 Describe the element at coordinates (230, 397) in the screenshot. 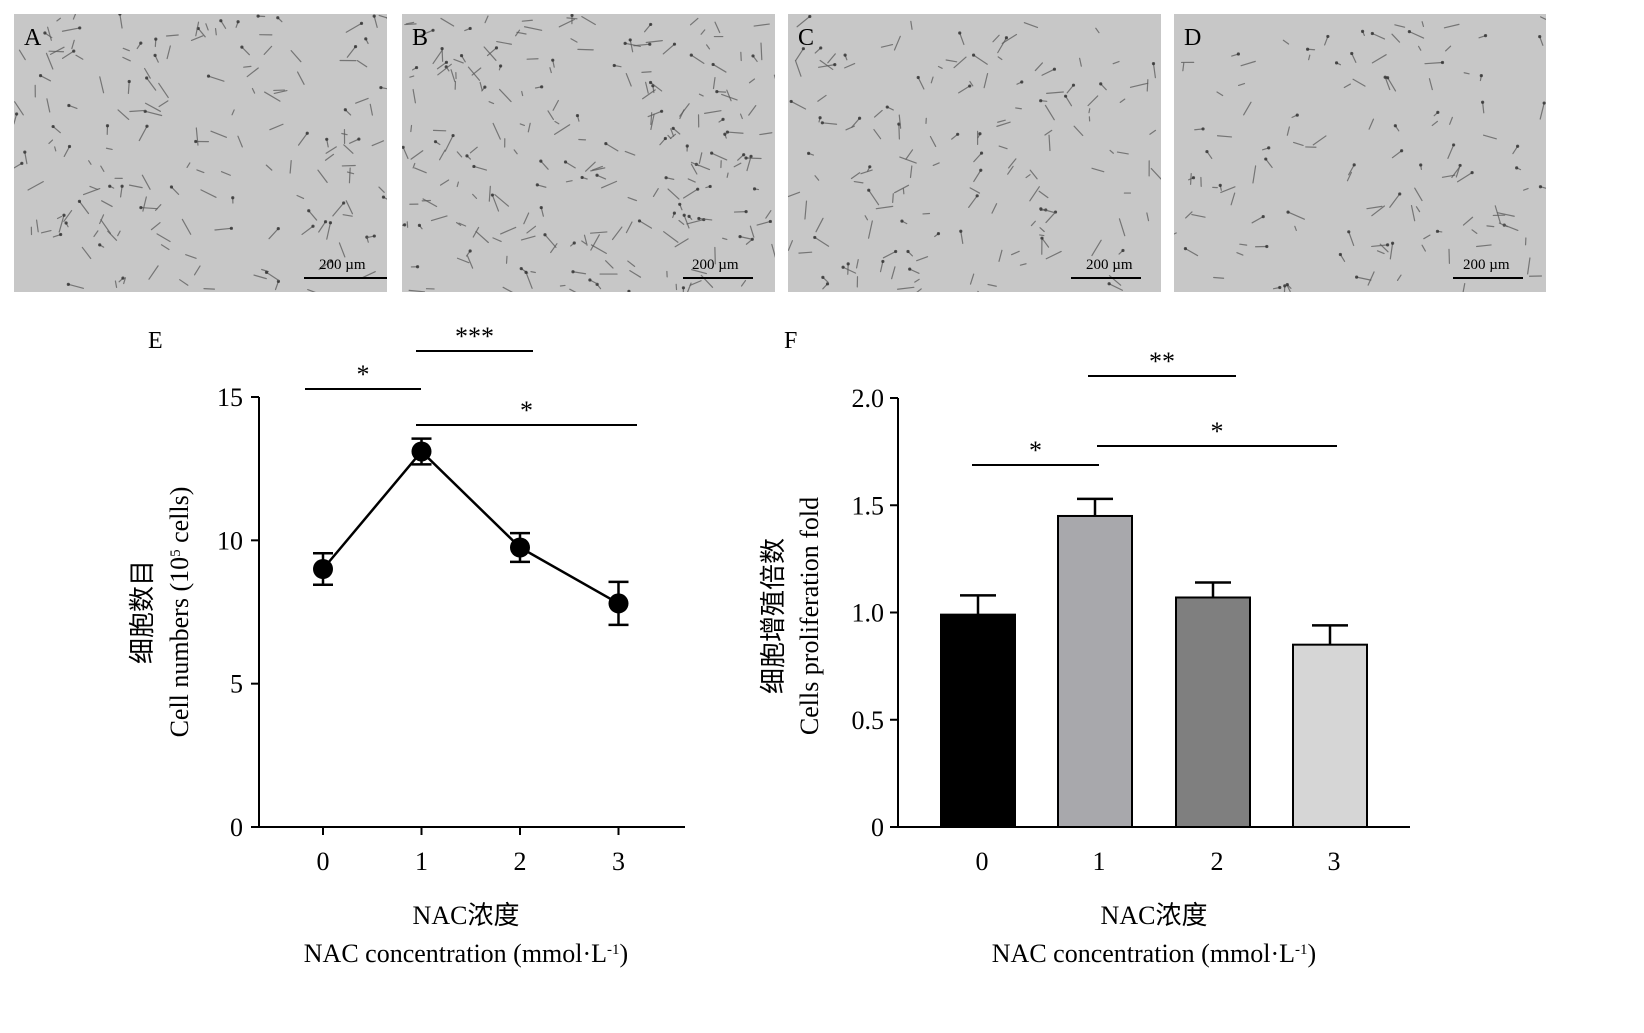

I see `y-tick-label: 15` at that location.